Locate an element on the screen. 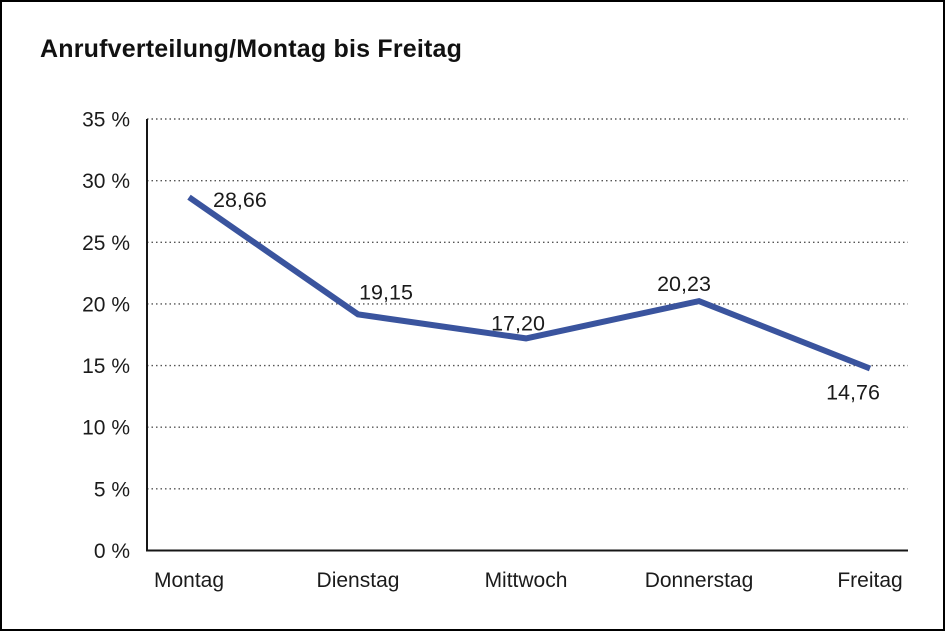  chart-title: Anrufverteilung/Montag bis Freitag is located at coordinates (251, 49).